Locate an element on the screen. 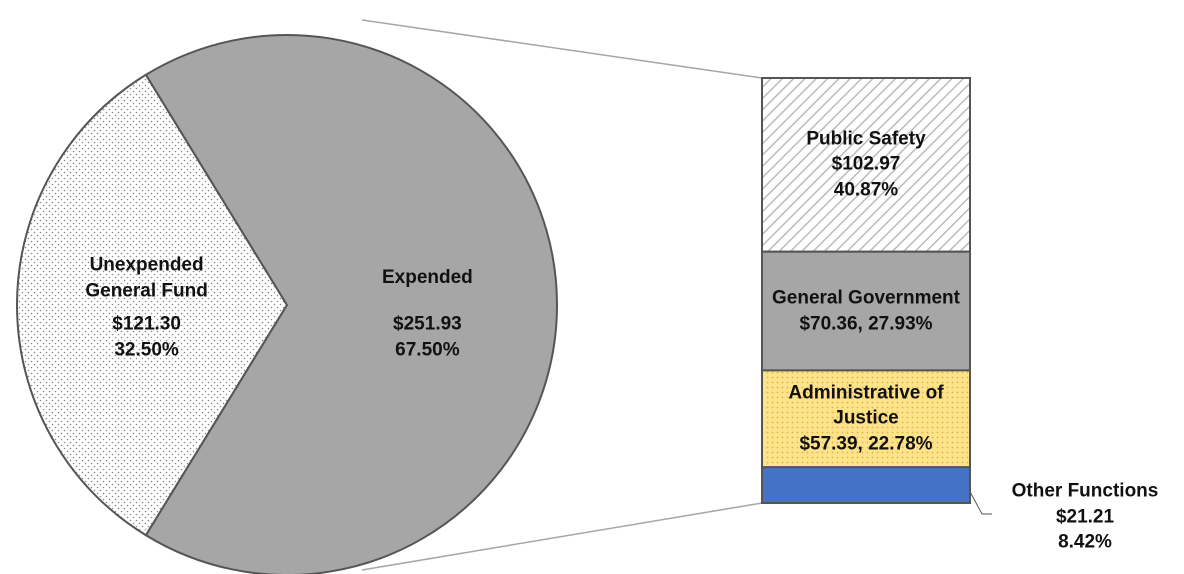 The width and height of the screenshot is (1184, 574). segment-name: Administrative of Justice is located at coordinates (866, 405).